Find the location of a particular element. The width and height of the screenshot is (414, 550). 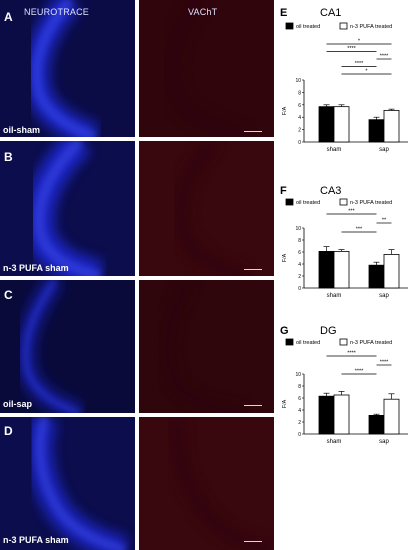

micrograph-neurotrace-b is located at coordinates (67, 208).